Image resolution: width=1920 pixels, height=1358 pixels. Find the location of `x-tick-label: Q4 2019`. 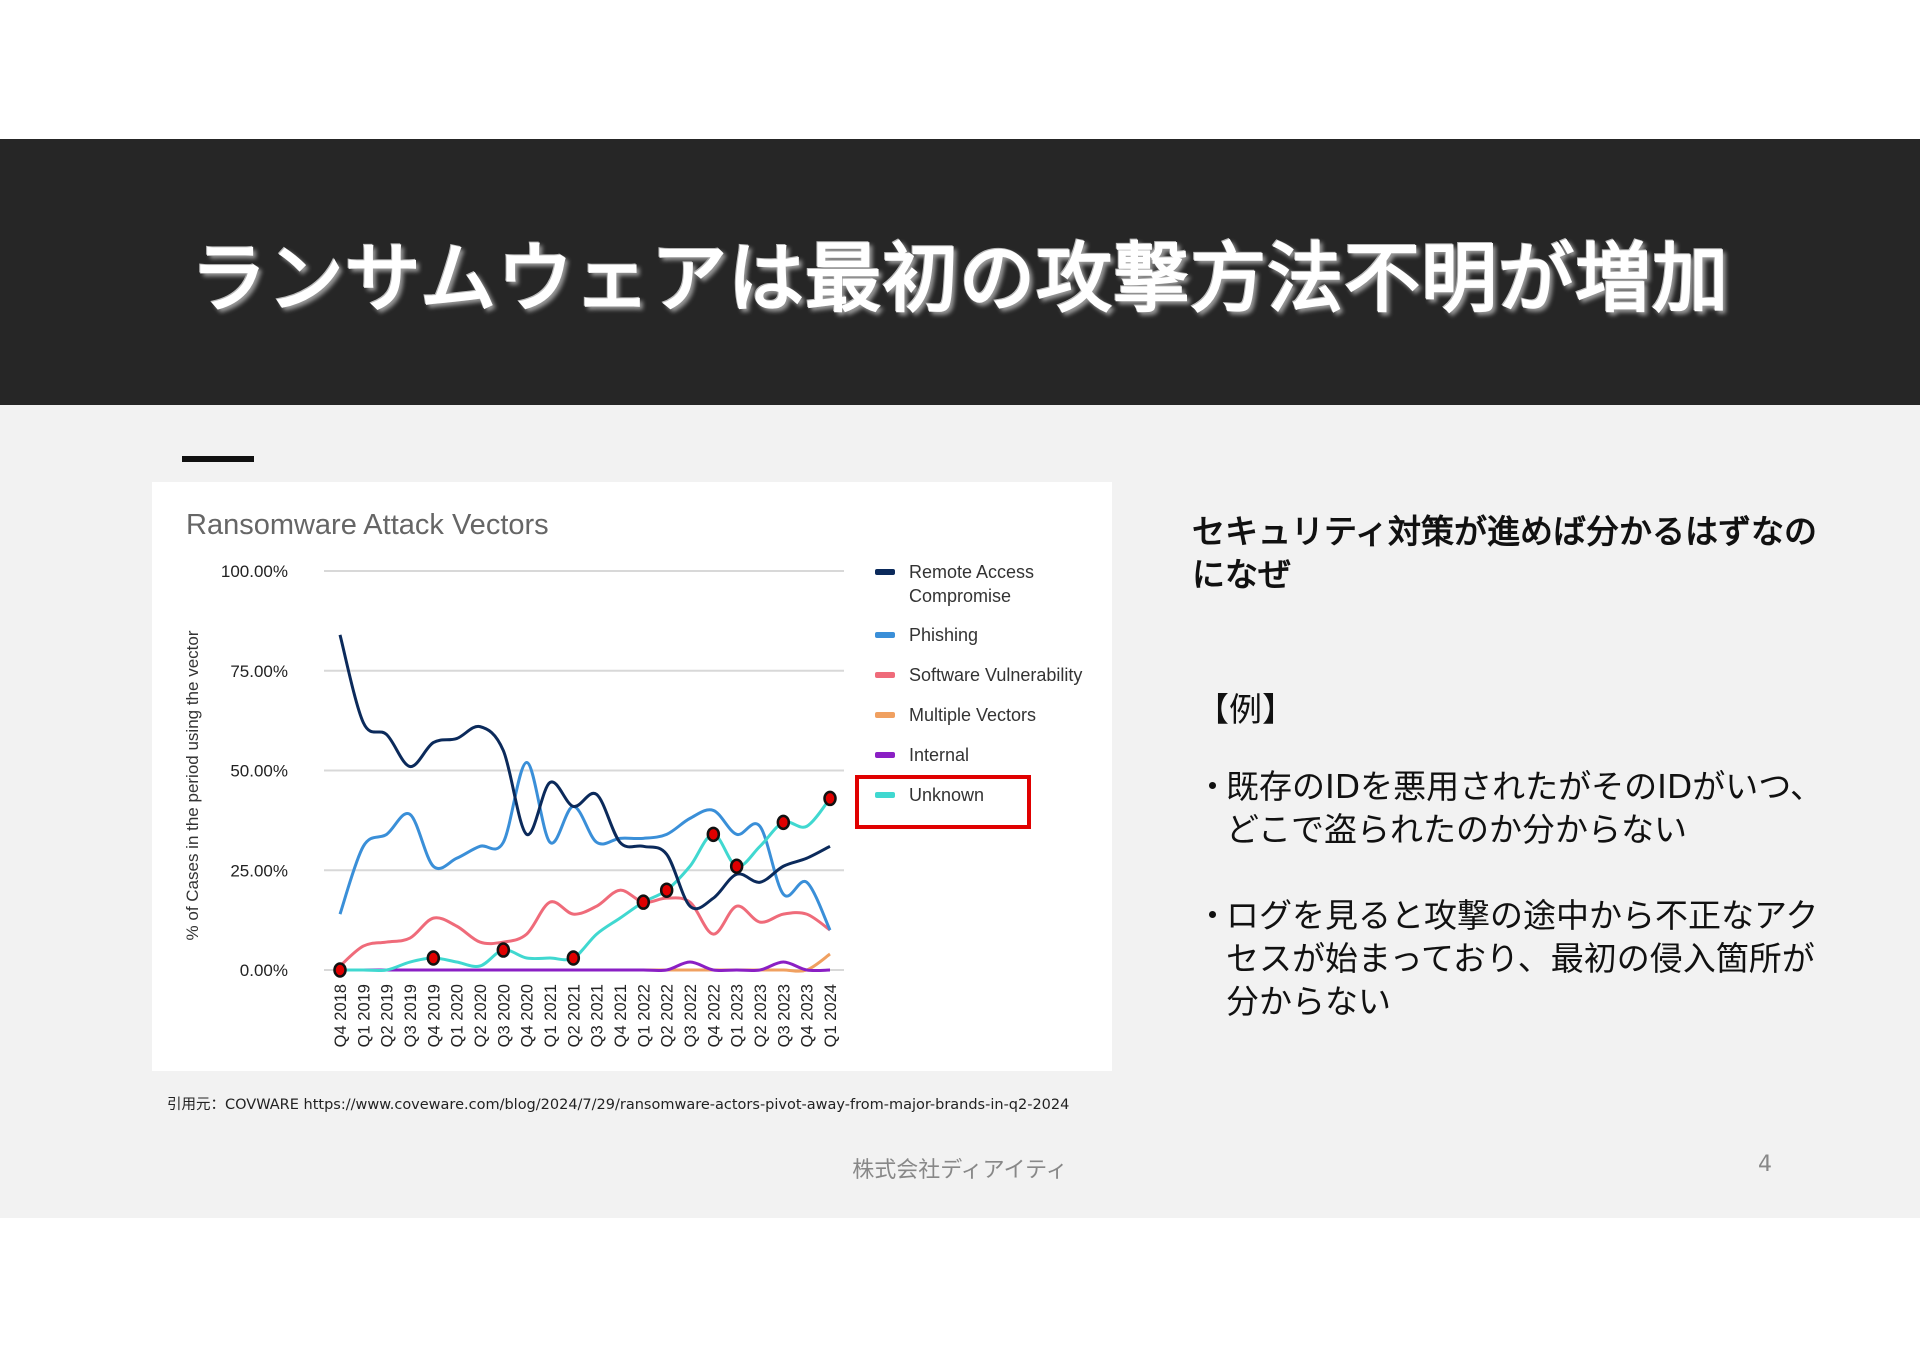

x-tick-label: Q4 2019 is located at coordinates (434, 1015).